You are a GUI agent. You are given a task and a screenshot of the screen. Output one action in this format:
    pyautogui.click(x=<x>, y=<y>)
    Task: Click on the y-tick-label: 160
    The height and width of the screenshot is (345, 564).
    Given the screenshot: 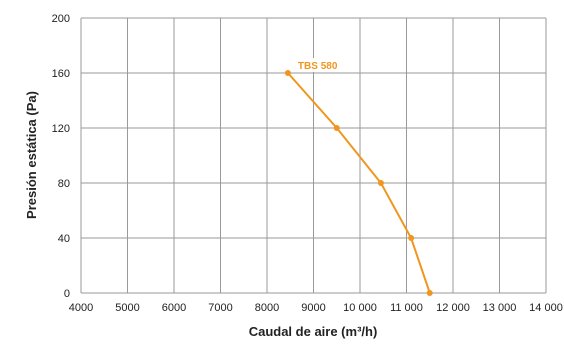 What is the action you would take?
    pyautogui.click(x=61, y=74)
    